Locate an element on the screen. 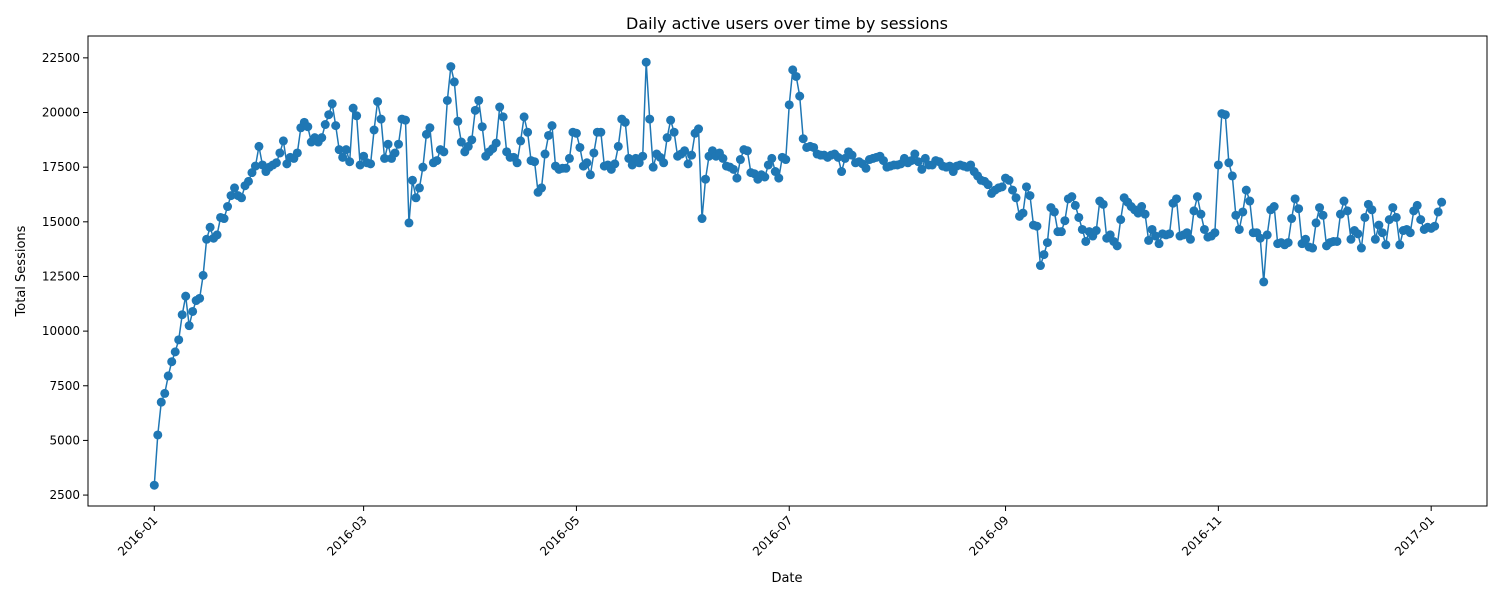 The image size is (1500, 604). x-tick-label: 2016-05 is located at coordinates (559, 535).